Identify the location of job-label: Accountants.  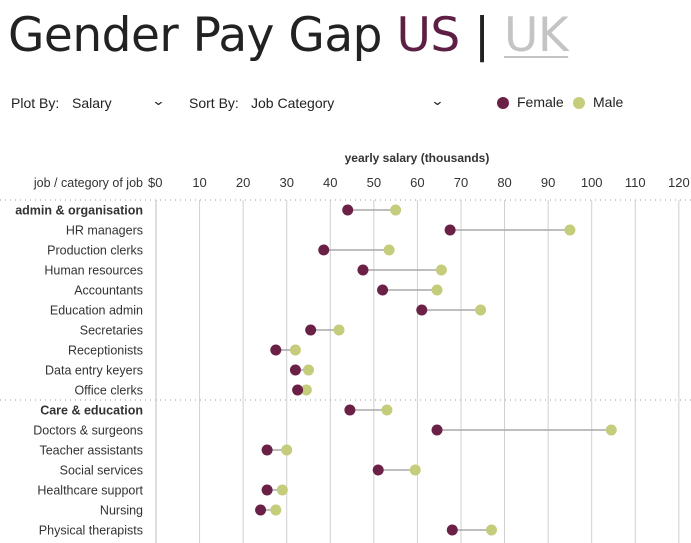
(108, 291).